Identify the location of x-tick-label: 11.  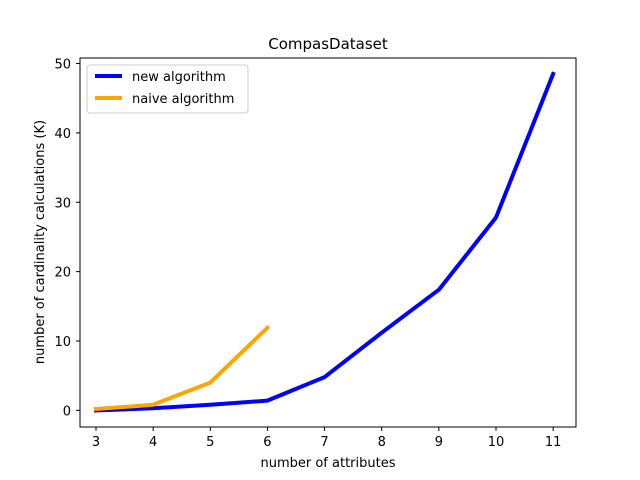
(553, 442).